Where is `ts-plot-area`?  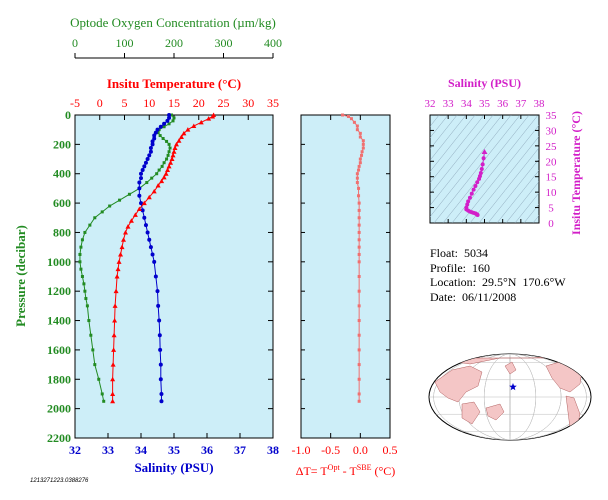
ts-plot-area is located at coordinates (484, 169).